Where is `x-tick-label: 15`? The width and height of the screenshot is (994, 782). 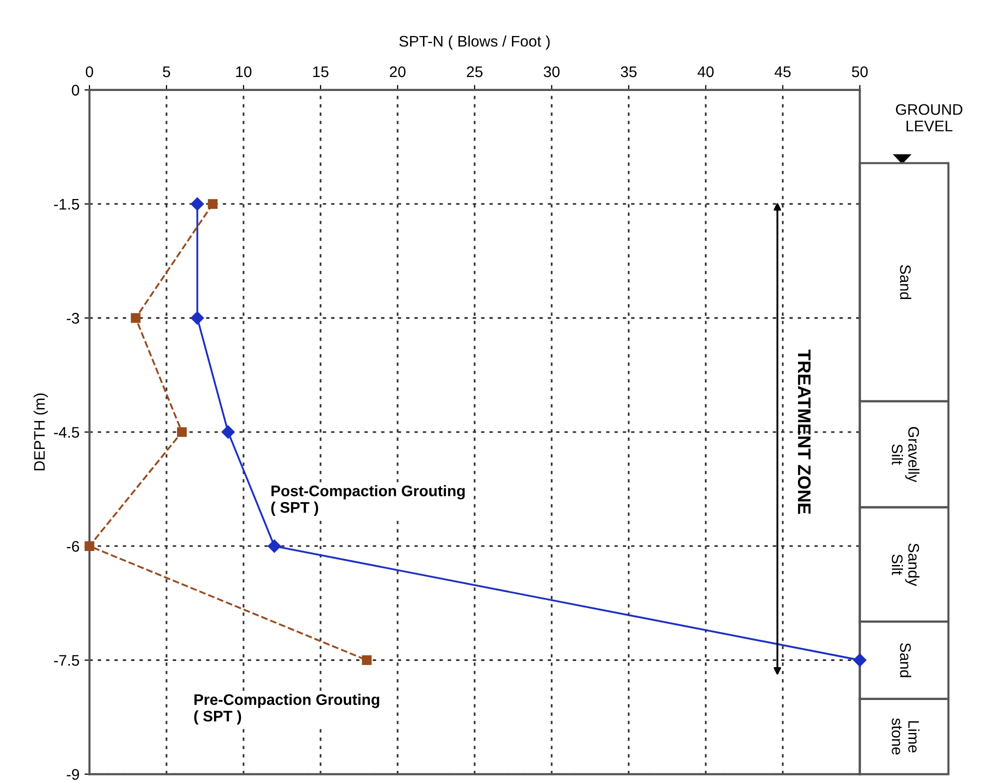
x-tick-label: 15 is located at coordinates (320, 72).